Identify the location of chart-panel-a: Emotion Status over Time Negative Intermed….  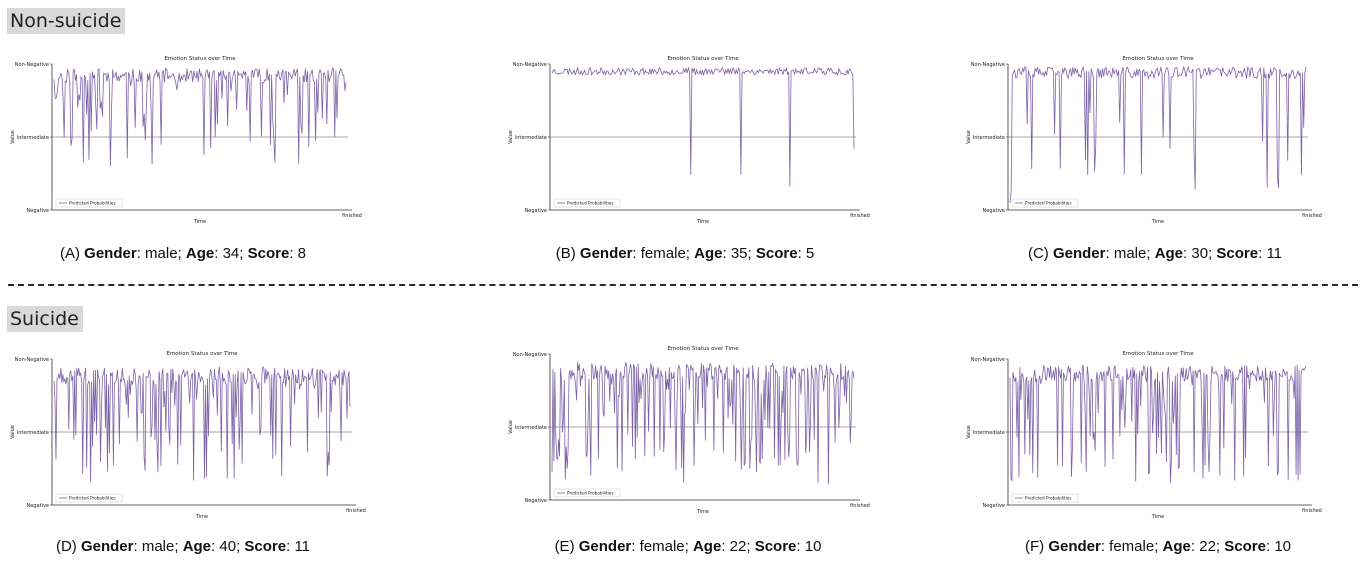
(181, 140).